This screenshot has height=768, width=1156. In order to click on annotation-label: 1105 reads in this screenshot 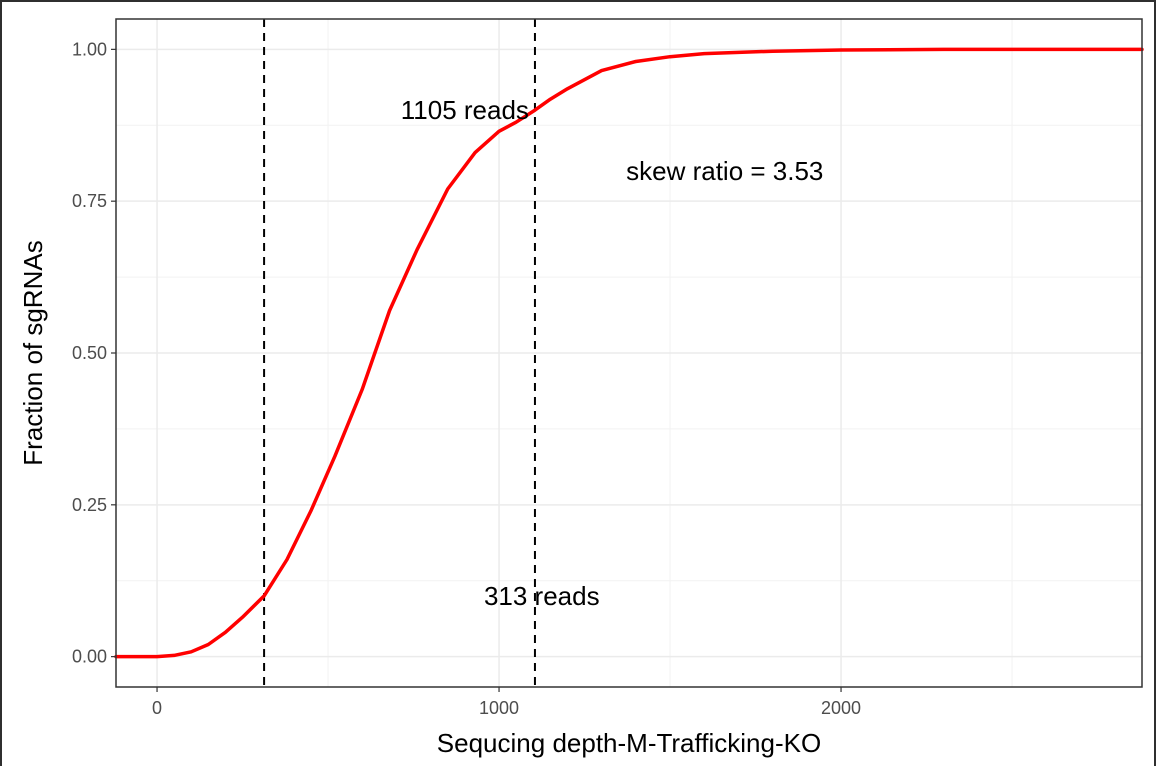, I will do `click(465, 110)`.